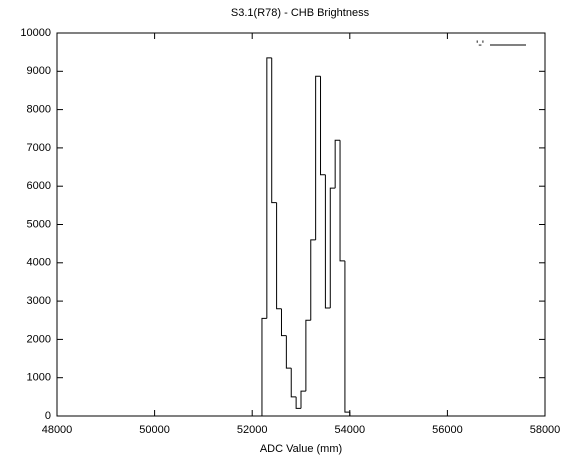 The image size is (571, 463). Describe the element at coordinates (39, 301) in the screenshot. I see `y-tick-label: 3000` at that location.